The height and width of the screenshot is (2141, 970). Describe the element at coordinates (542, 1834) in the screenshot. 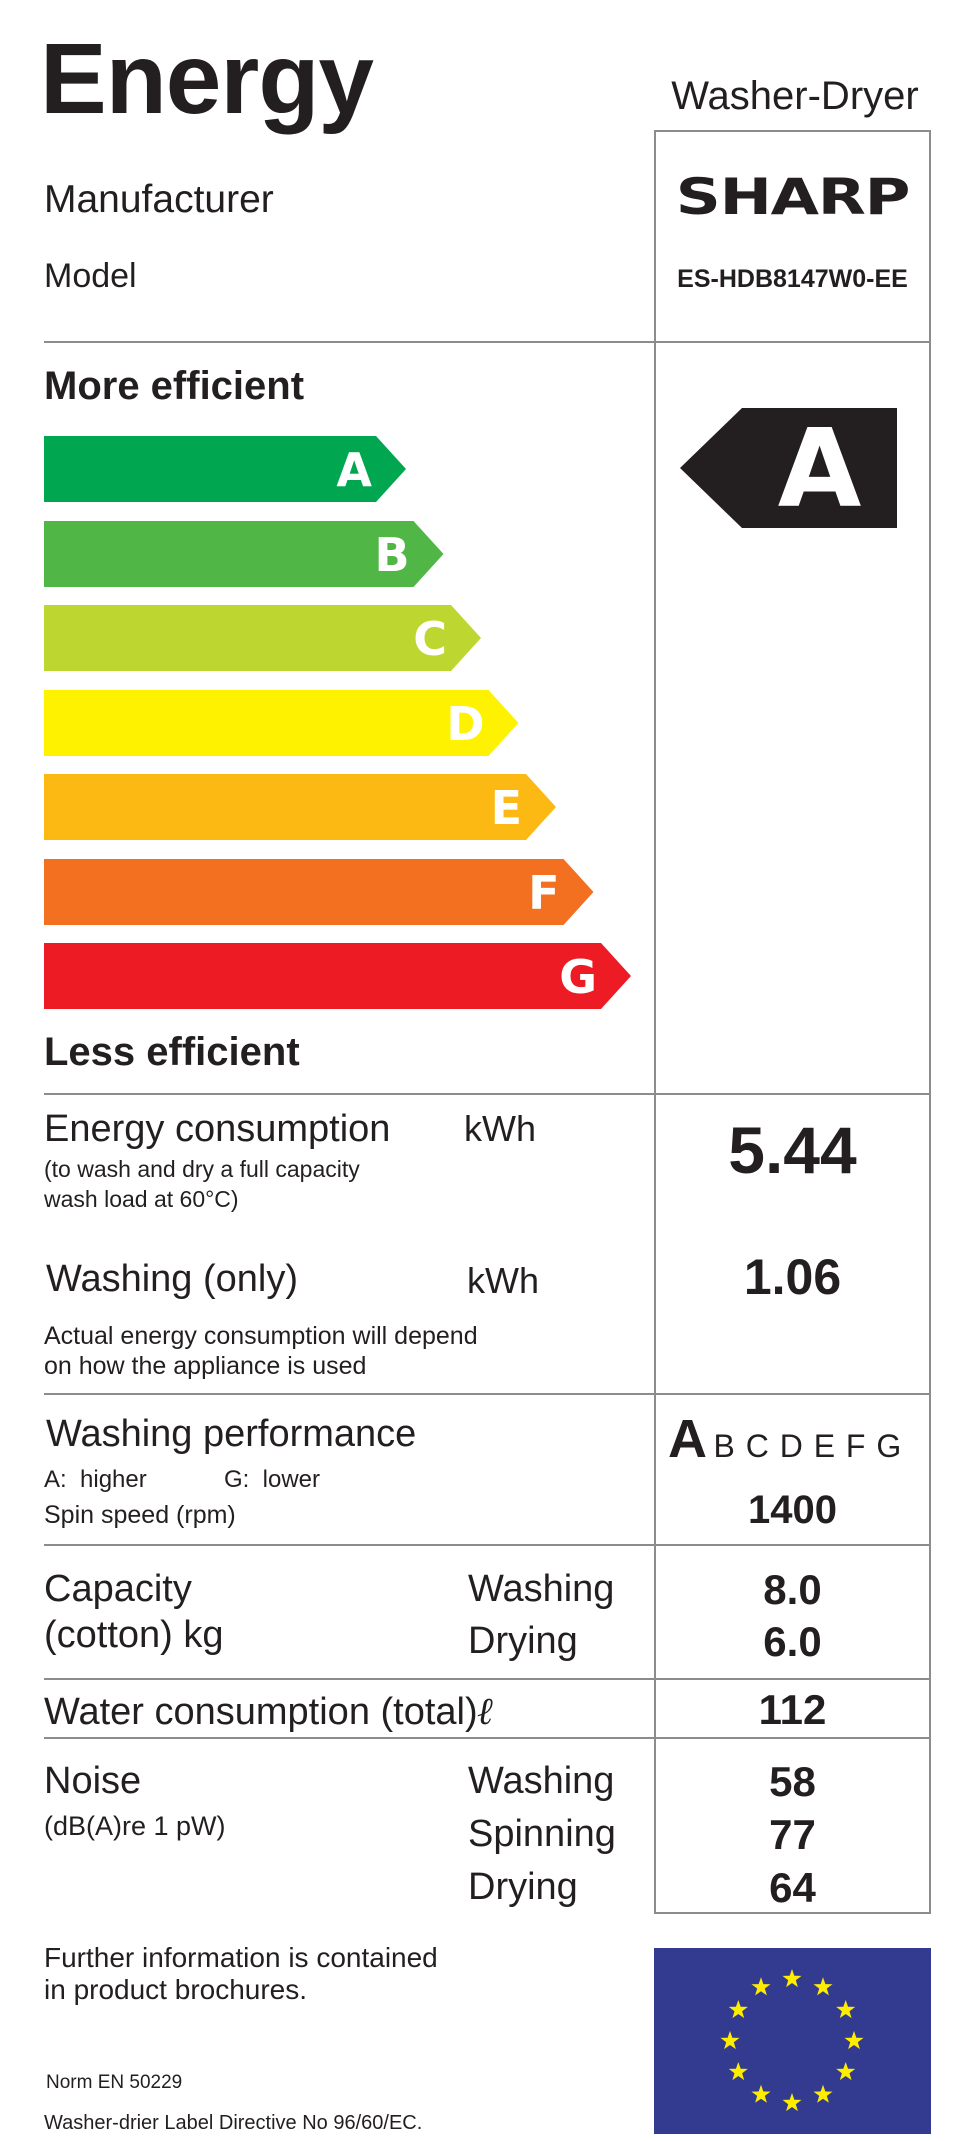

I see `noise-spinning-label: Spinning` at that location.